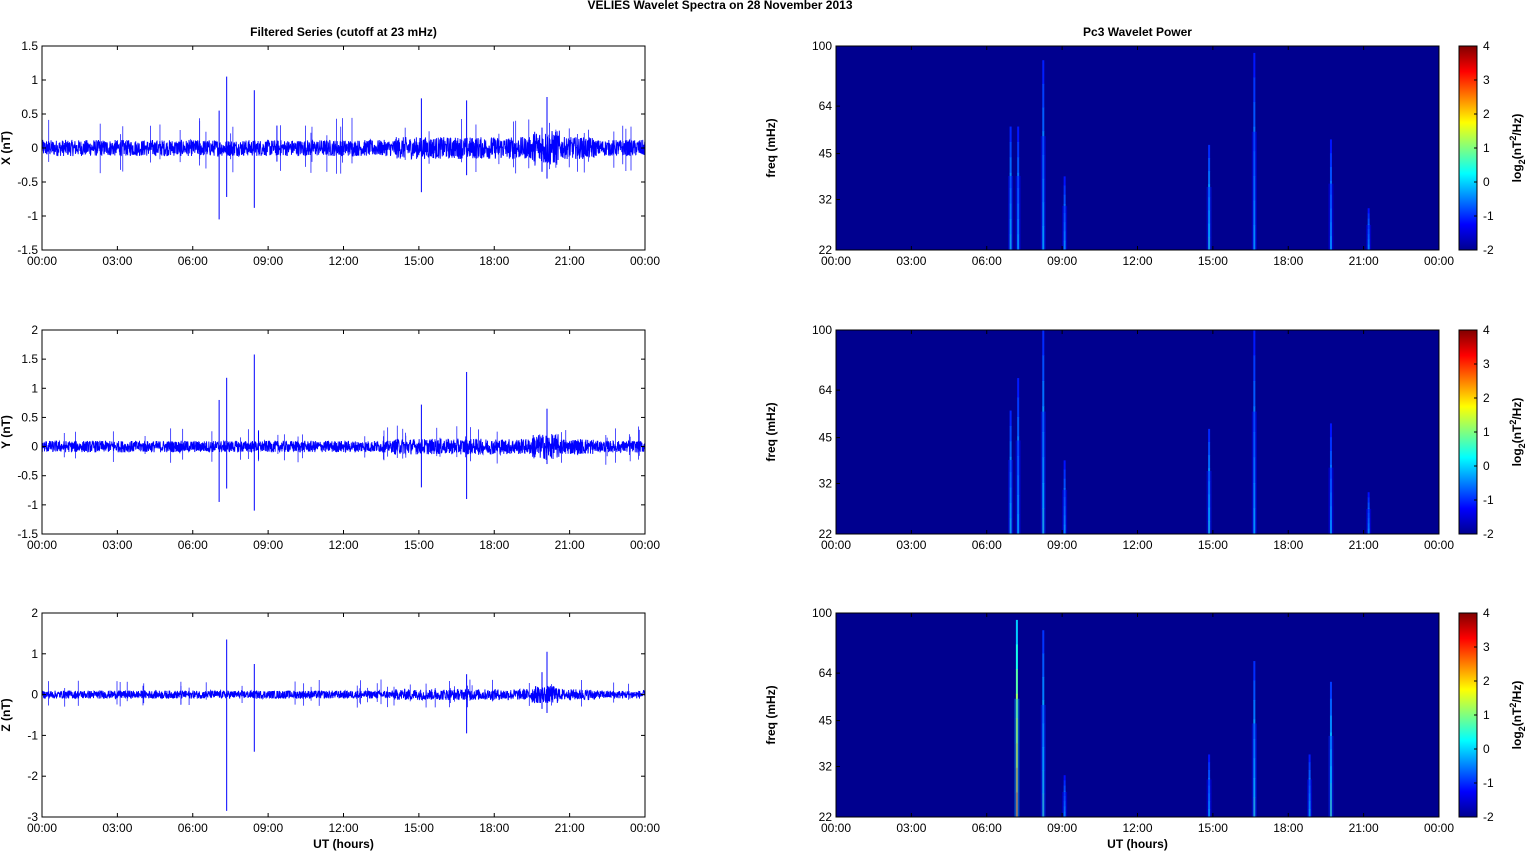  Describe the element at coordinates (1486, 681) in the screenshot. I see `spectrum-3-cbar-tick-label: 2` at that location.